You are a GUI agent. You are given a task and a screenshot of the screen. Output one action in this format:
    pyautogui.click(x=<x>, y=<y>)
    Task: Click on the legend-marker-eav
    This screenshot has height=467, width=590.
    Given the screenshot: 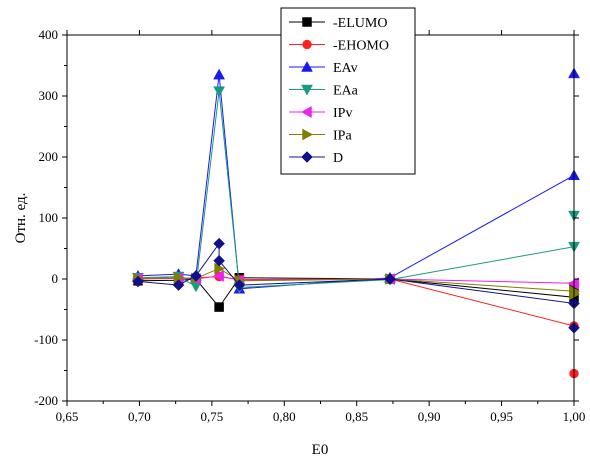 What is the action you would take?
    pyautogui.click(x=307, y=66)
    